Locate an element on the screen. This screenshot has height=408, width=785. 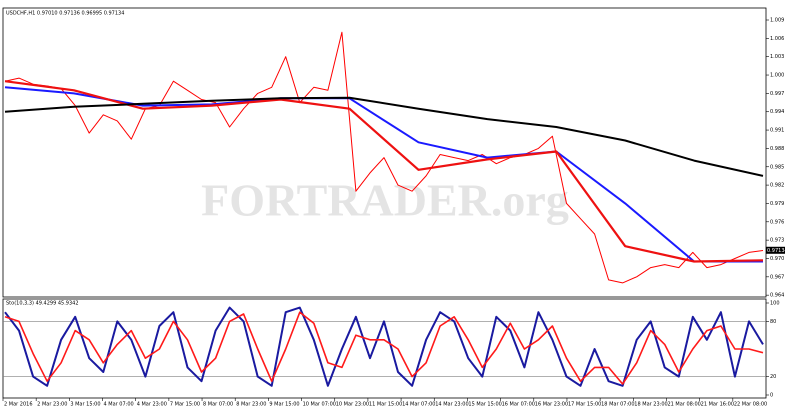
x-tick-label: 3 Mar 15:00 is located at coordinates (85, 405).